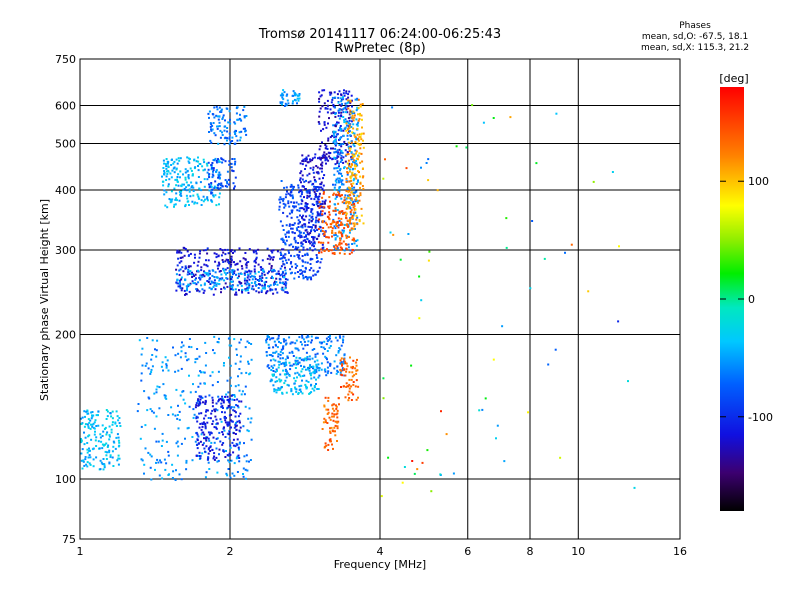  I want to click on colorbar-tick-label: 100, so click(758, 181).